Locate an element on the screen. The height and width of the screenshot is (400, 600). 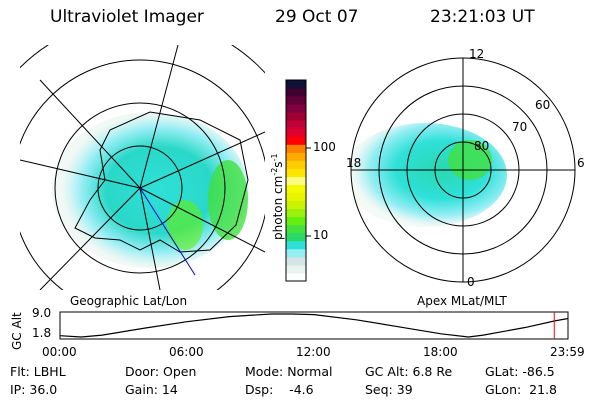
orbit-xtick: 00:00 is located at coordinates (59, 352).